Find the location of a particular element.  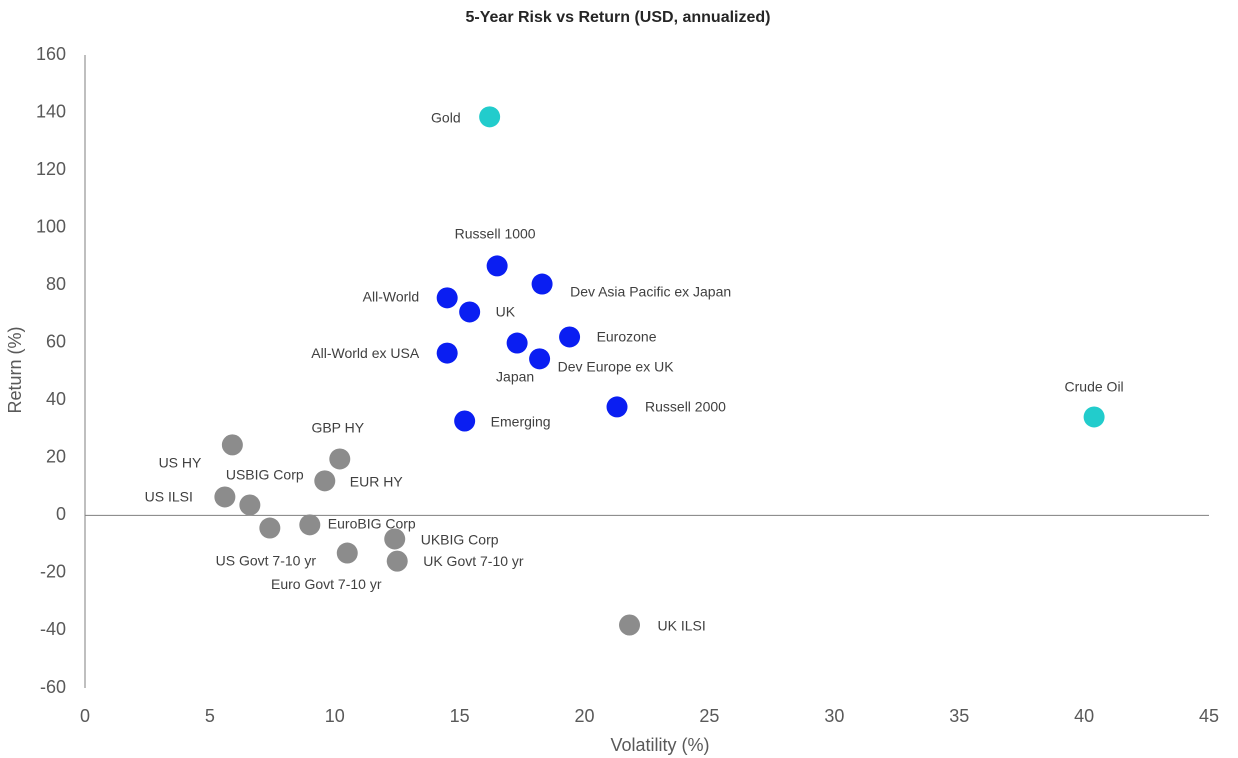

point-label: Dev Europe ex UK is located at coordinates (616, 367).